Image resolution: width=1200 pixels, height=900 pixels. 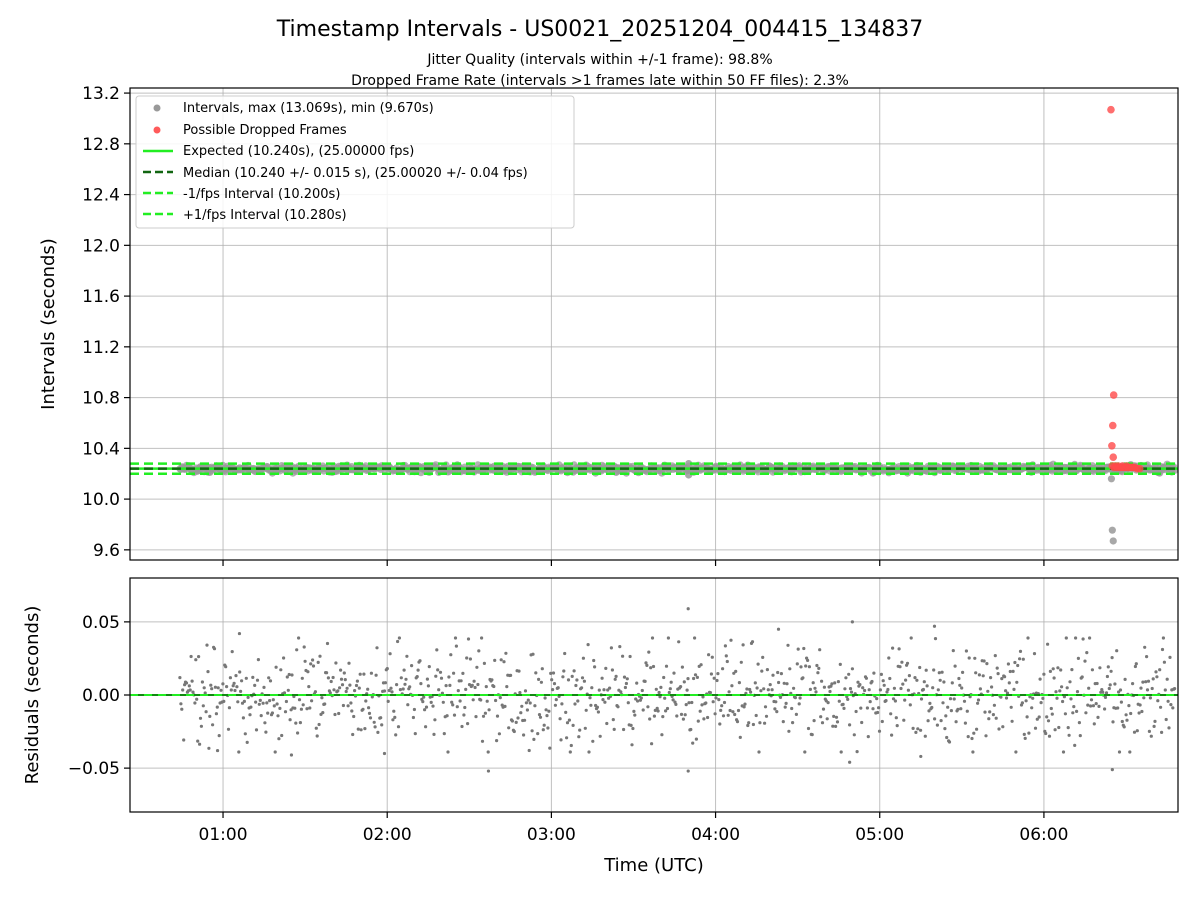 I want to click on residuals-y-tick-label: −0.05, so click(x=94, y=769).